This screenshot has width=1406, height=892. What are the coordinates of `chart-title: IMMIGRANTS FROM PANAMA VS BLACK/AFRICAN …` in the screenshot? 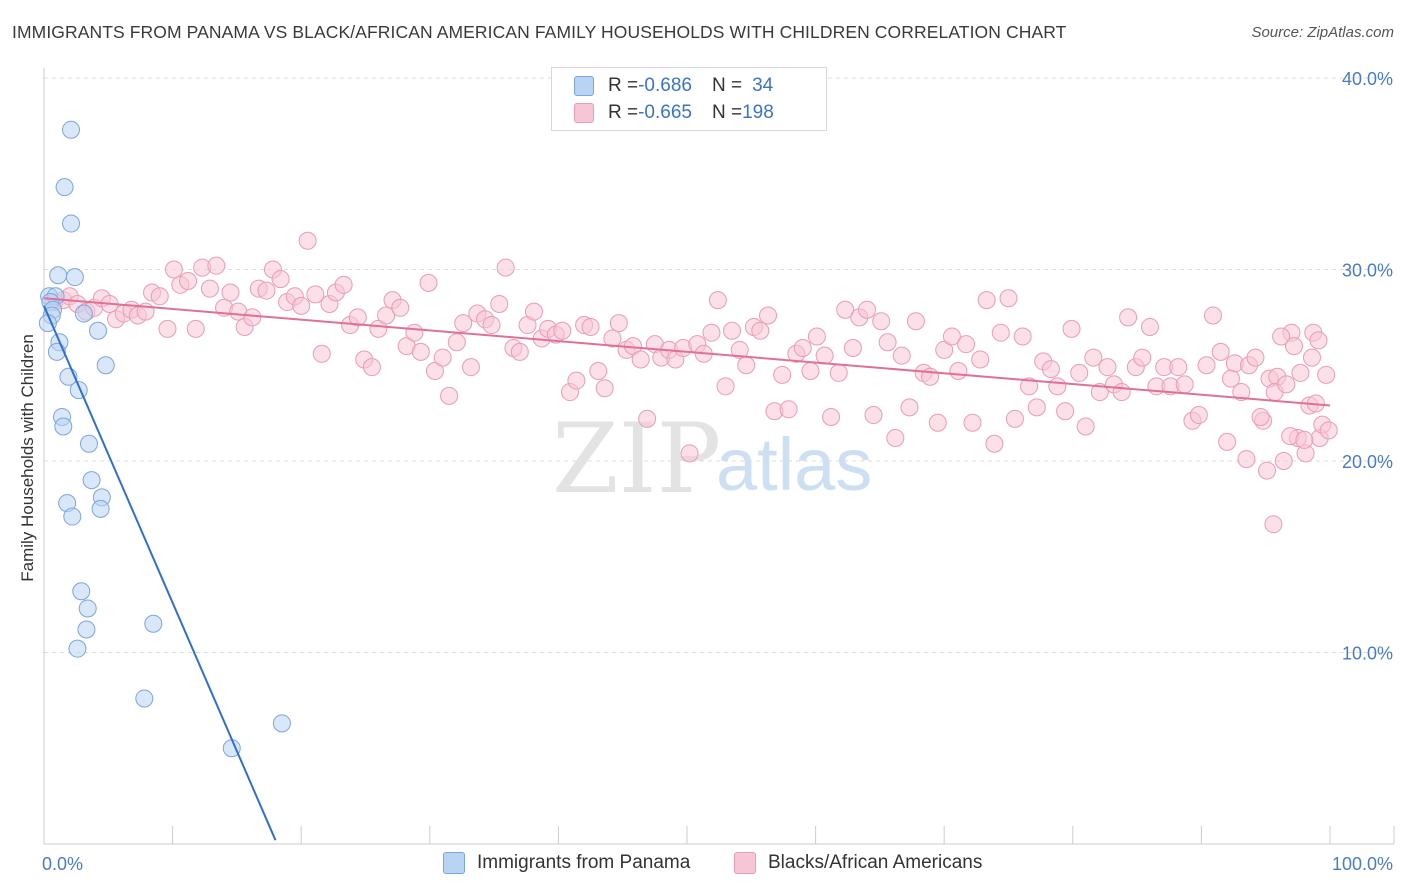 It's located at (539, 32).